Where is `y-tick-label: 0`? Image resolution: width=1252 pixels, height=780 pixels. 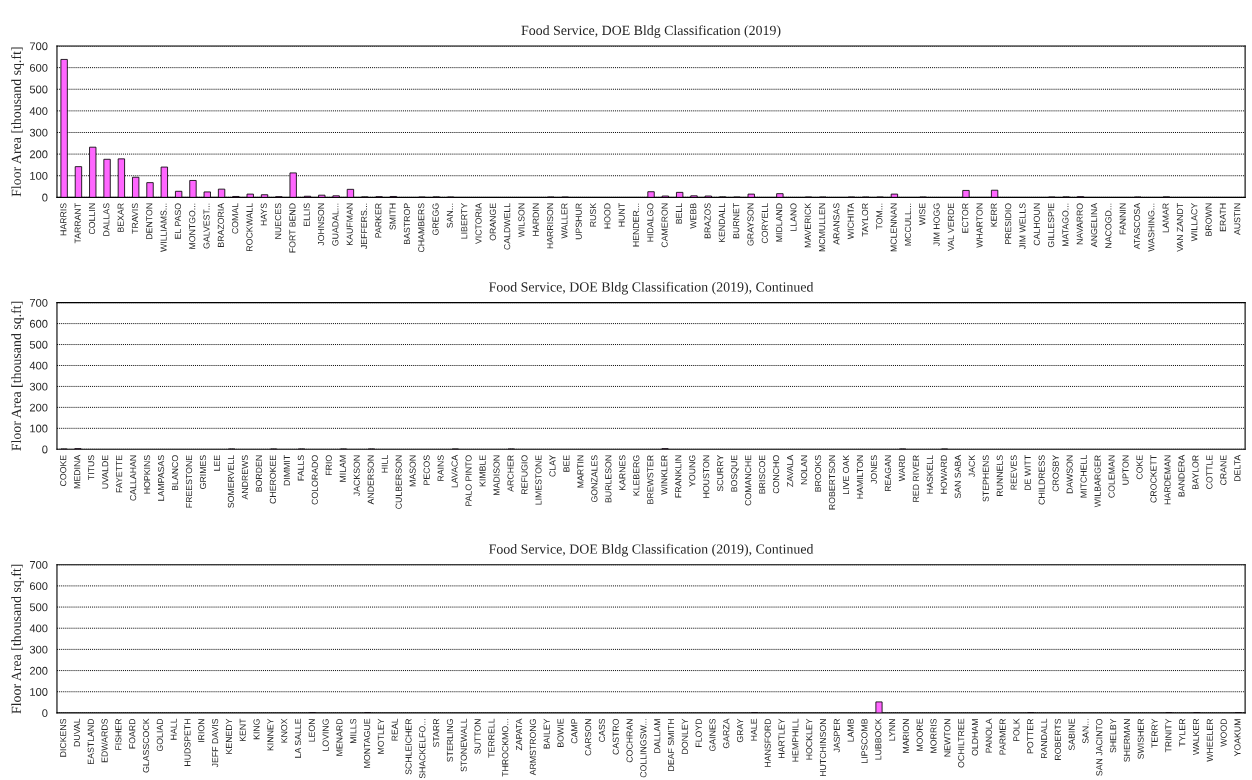 y-tick-label: 0 is located at coordinates (45, 449).